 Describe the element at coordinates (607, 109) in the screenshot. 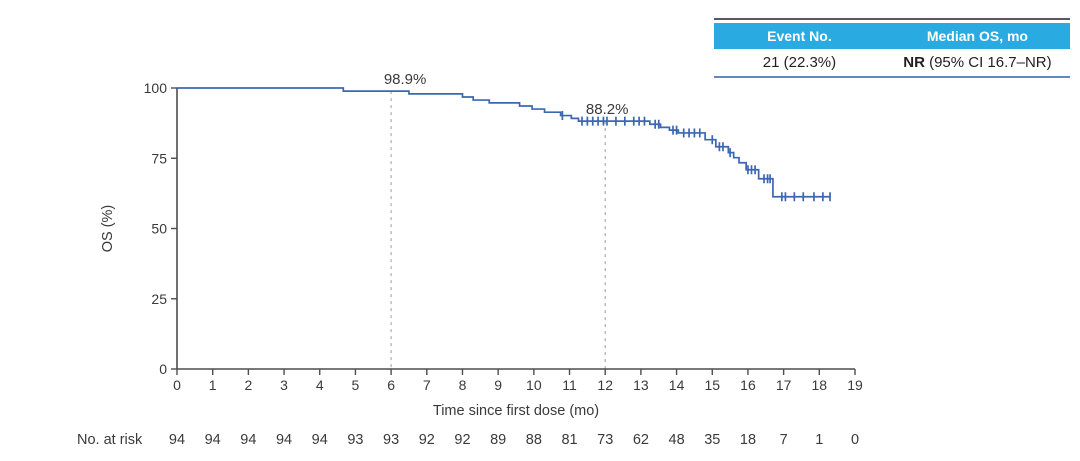

I see `annotation-label-12mo: 88.2%` at that location.